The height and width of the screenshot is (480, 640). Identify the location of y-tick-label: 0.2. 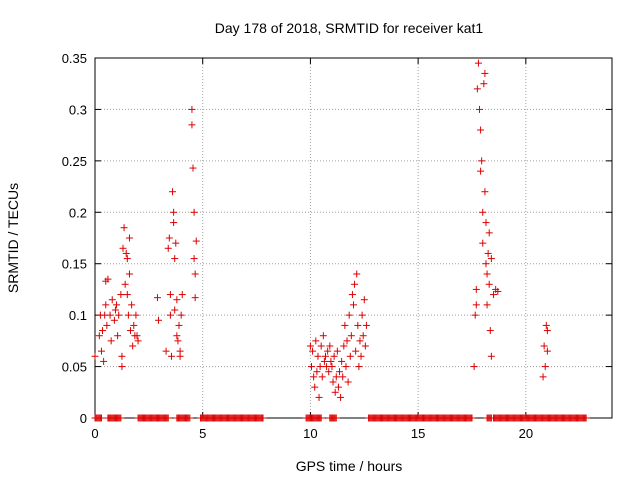
(78, 212).